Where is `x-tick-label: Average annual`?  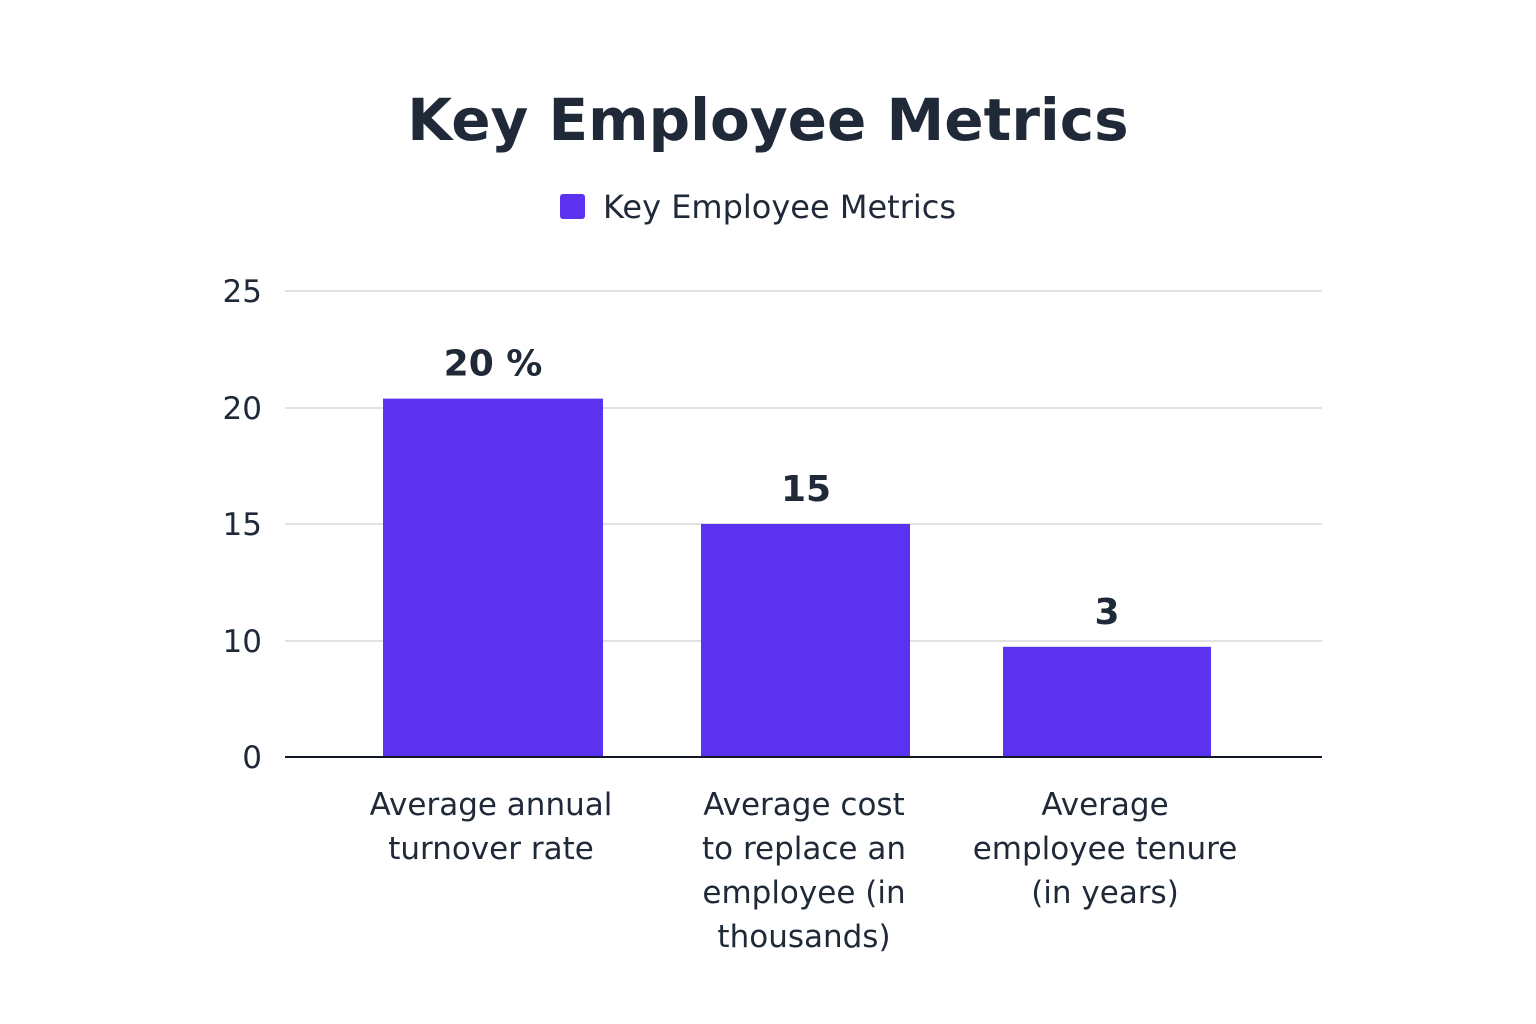 x-tick-label: Average annual is located at coordinates (491, 805).